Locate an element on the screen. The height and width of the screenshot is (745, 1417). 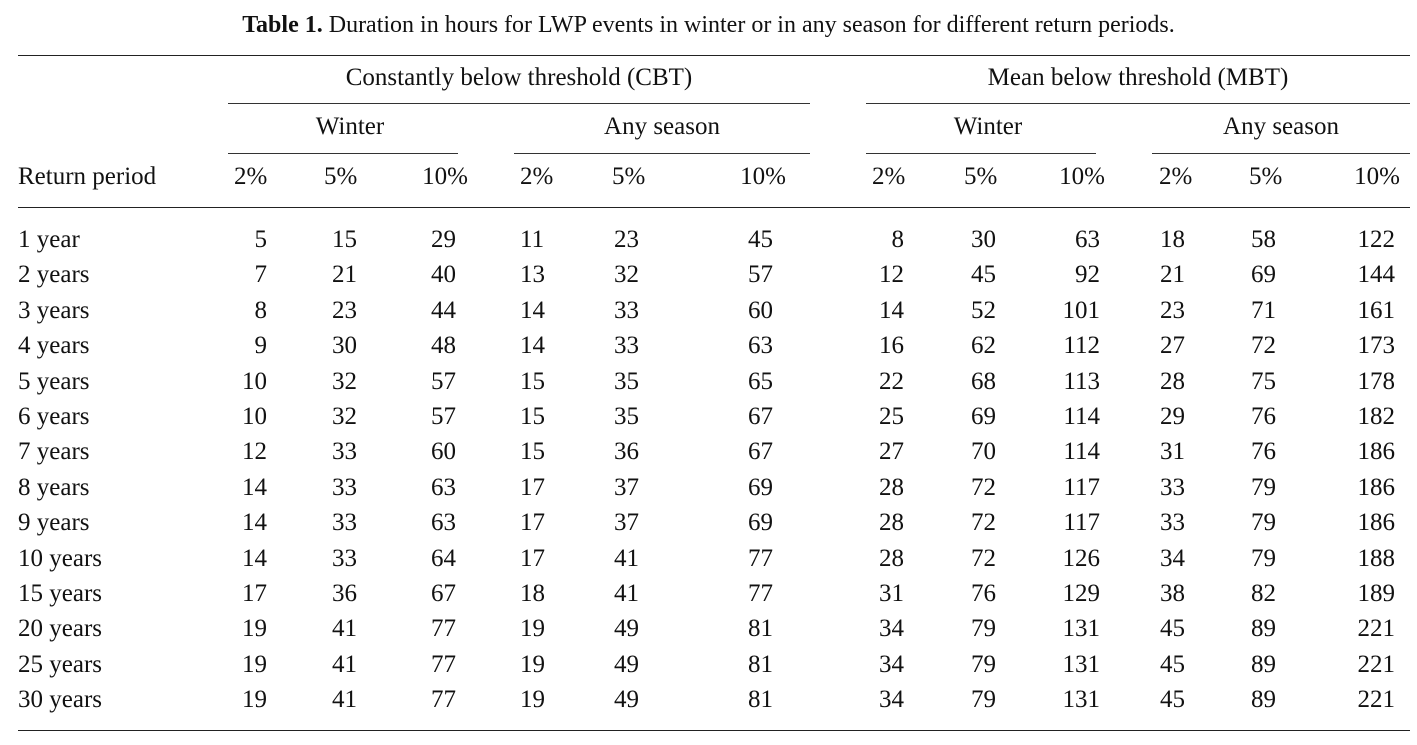
duration-cell: 64 is located at coordinates (443, 558).